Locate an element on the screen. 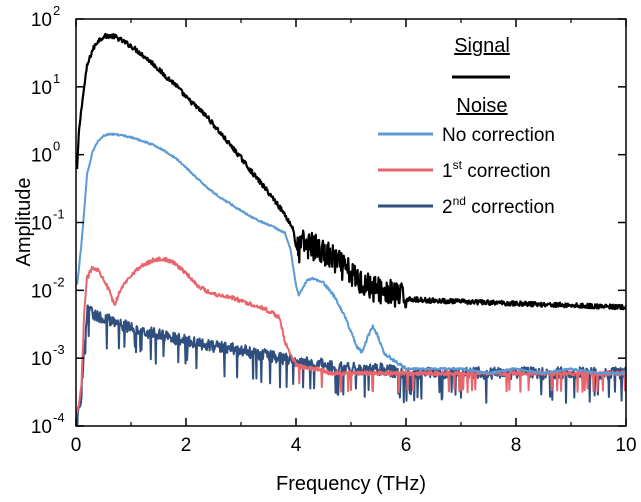 The width and height of the screenshot is (641, 502). y-tick-exponent: -2 is located at coordinates (59, 281).